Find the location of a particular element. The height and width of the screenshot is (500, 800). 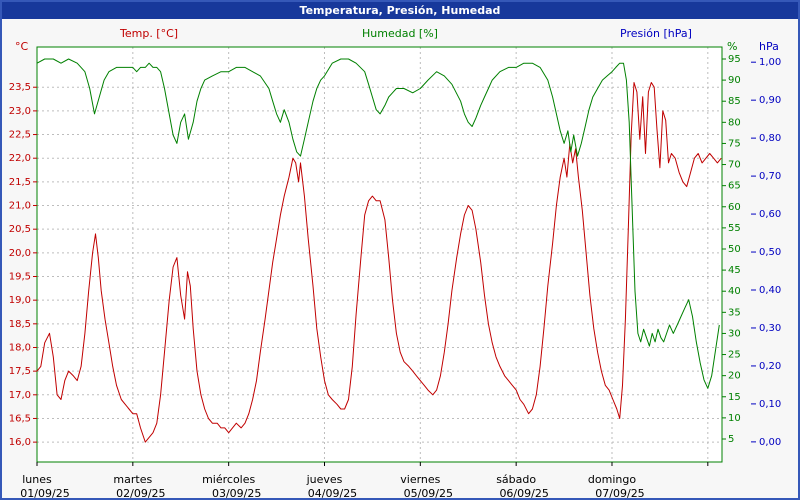

temp-tick-label: 21,0 is located at coordinates (20, 206).